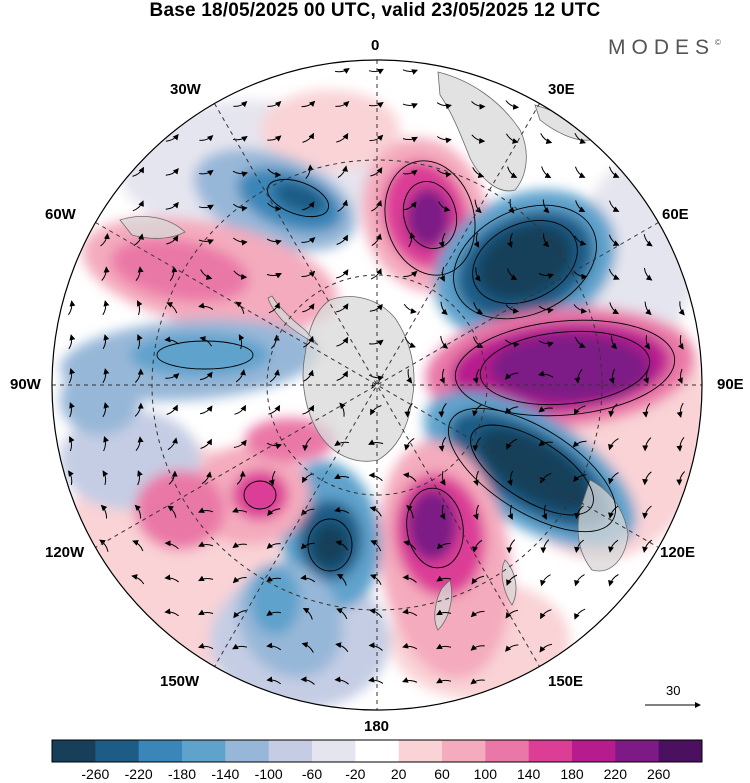 Image resolution: width=750 pixels, height=783 pixels. I want to click on reference-vector-label: 30, so click(673, 690).